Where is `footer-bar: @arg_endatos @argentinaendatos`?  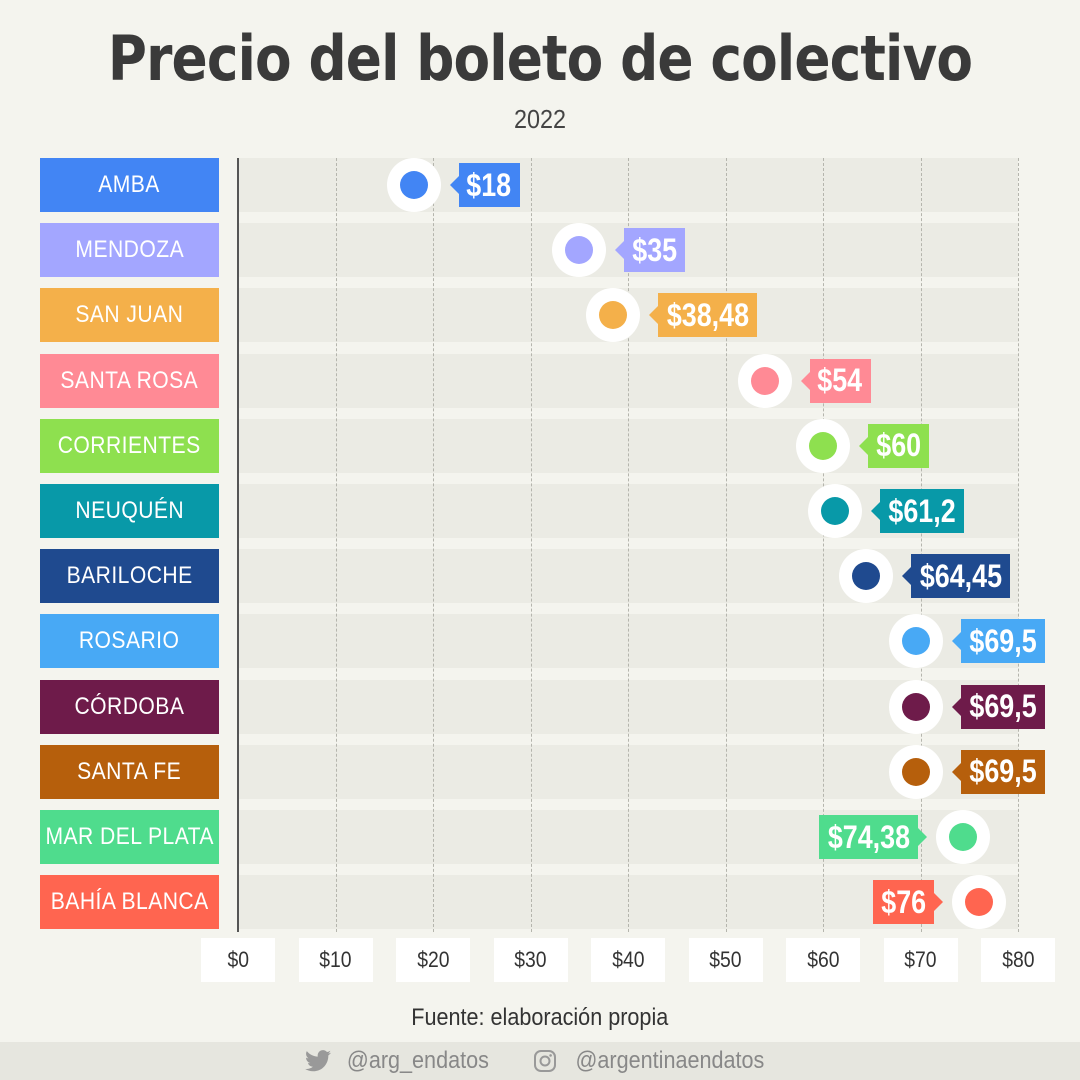
footer-bar: @arg_endatos @argentinaendatos is located at coordinates (540, 1061).